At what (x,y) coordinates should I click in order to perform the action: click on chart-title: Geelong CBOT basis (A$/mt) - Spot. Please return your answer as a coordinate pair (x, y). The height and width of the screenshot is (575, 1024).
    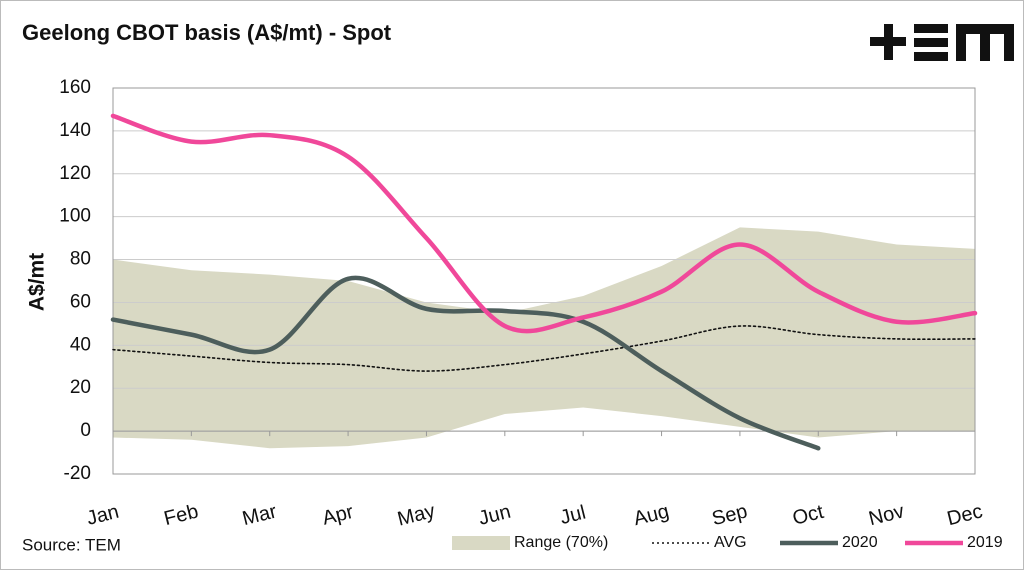
    Looking at the image, I should click on (207, 32).